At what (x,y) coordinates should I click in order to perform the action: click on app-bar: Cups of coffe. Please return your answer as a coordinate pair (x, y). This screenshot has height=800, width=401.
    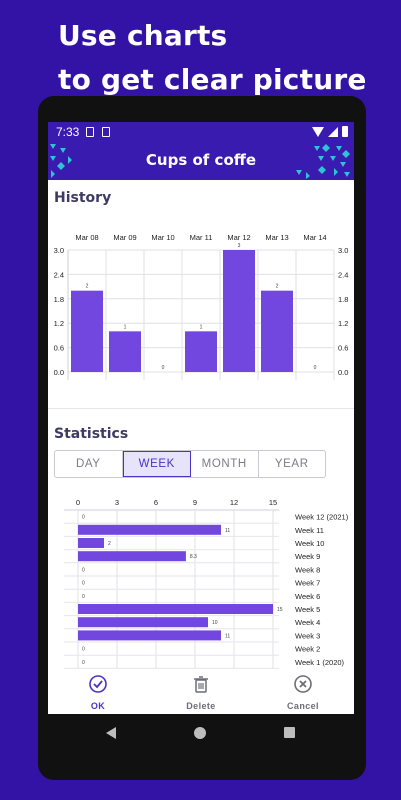
    Looking at the image, I should click on (201, 161).